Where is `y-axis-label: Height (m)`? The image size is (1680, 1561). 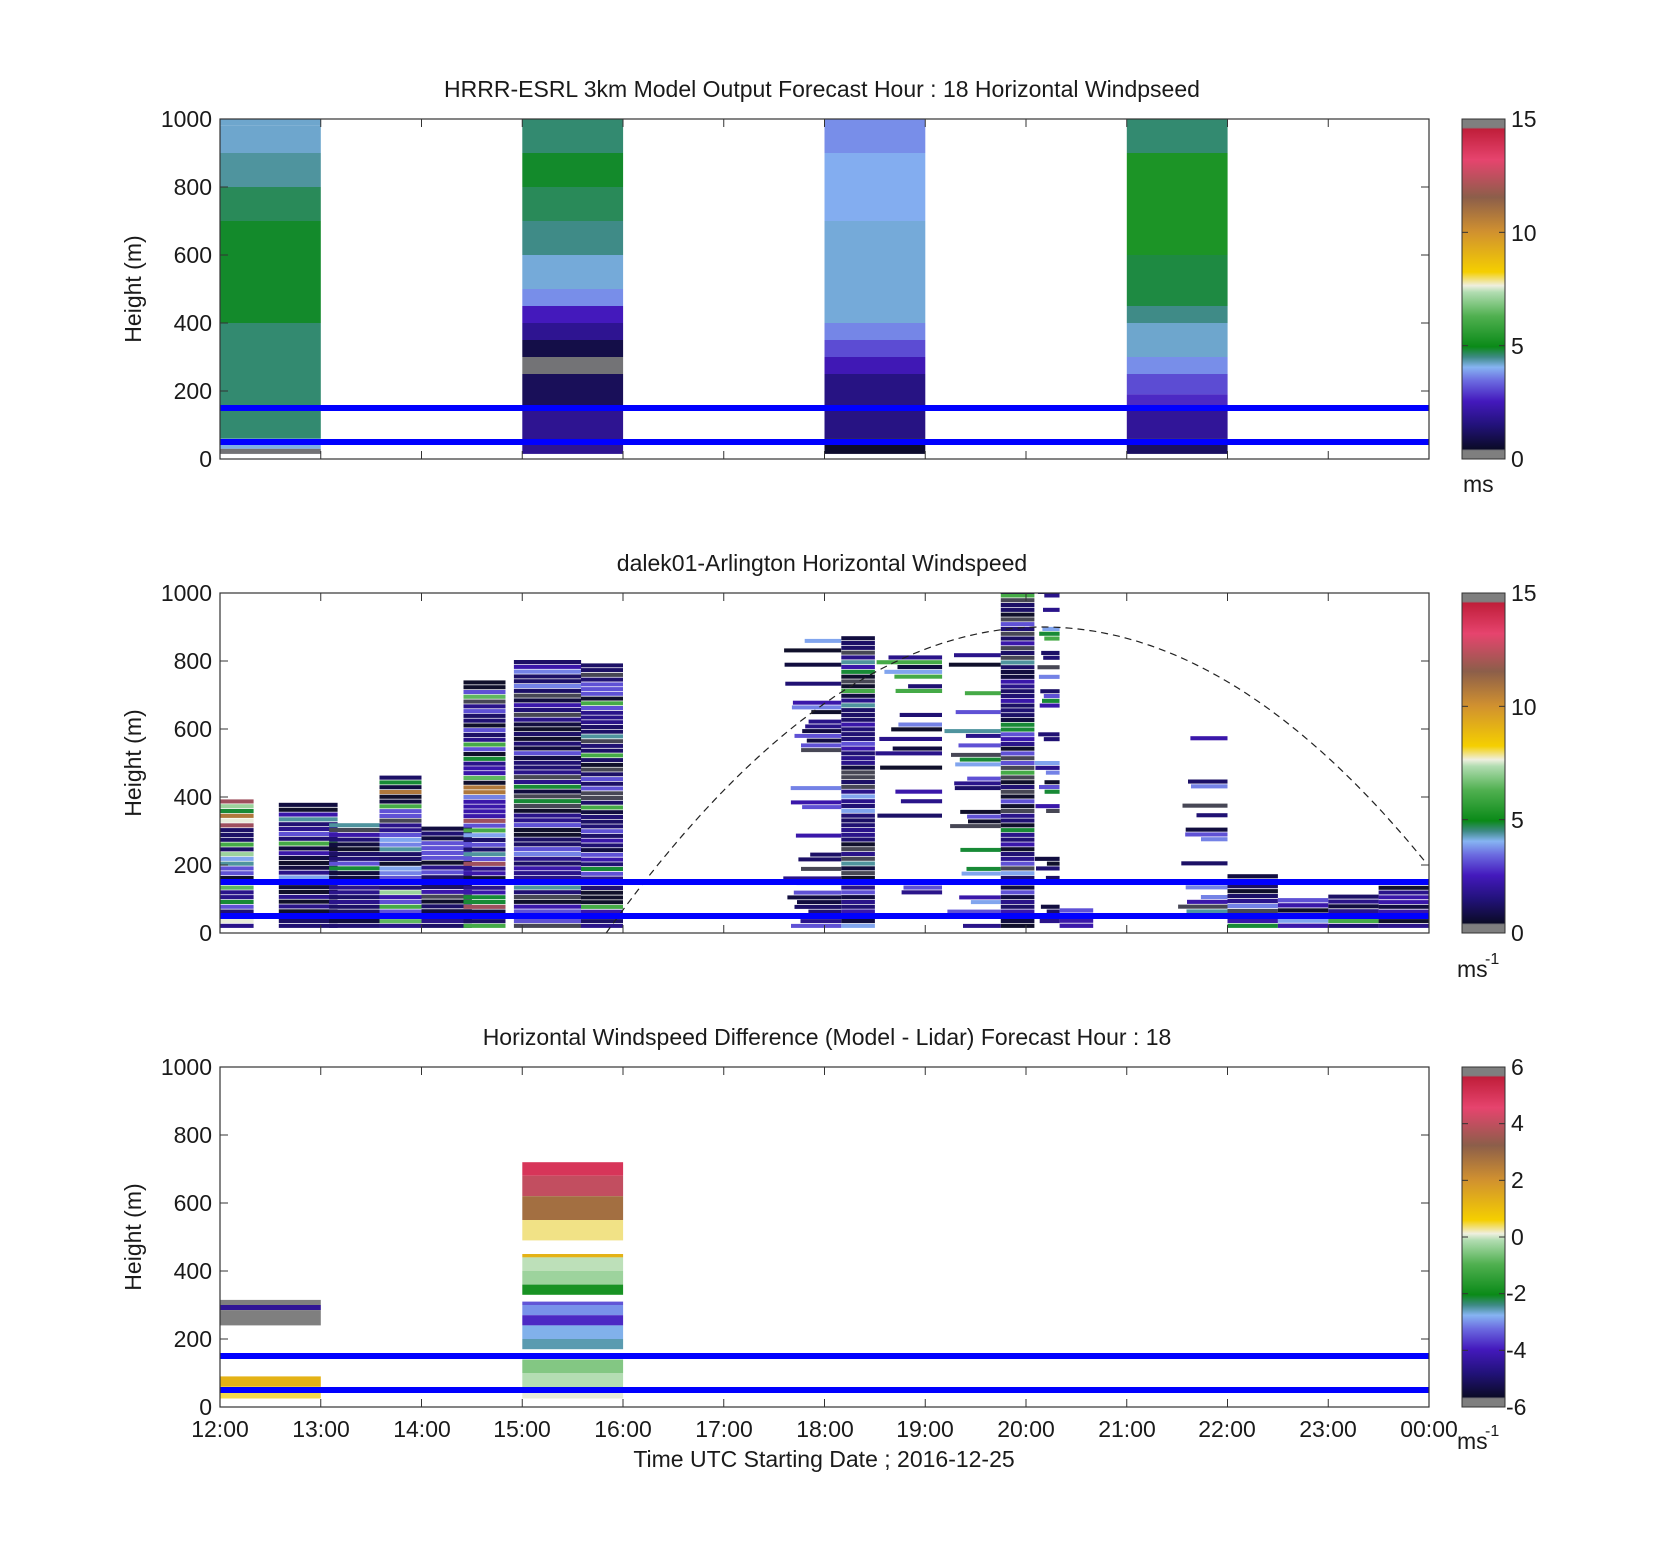
y-axis-label: Height (m) is located at coordinates (133, 1236).